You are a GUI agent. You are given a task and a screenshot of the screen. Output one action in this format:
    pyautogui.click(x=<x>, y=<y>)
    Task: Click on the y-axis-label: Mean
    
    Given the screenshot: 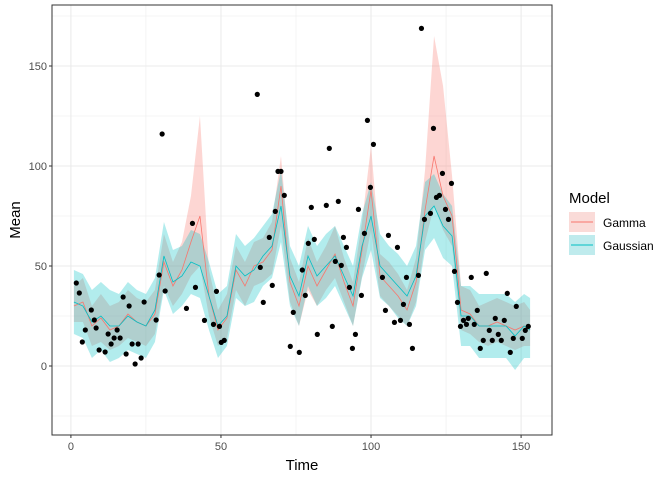 What is the action you would take?
    pyautogui.click(x=15, y=220)
    